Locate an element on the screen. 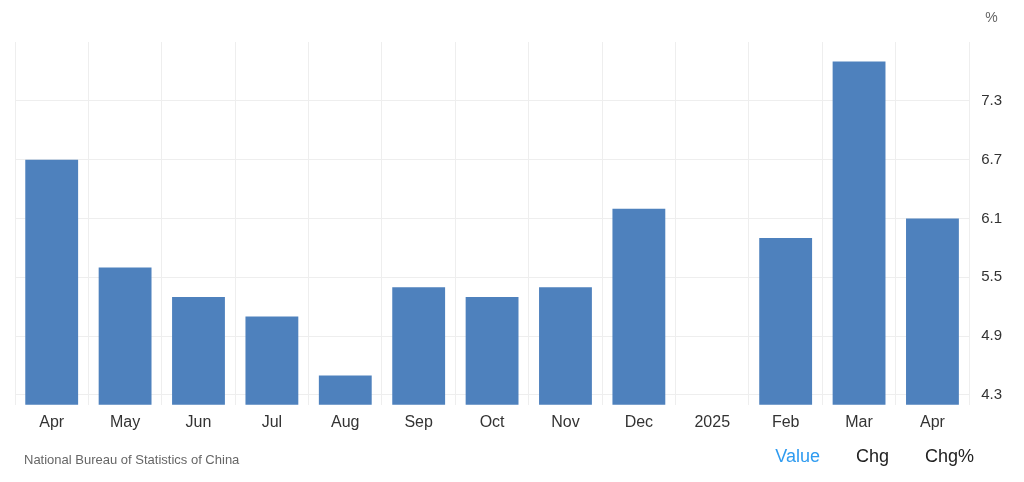 The width and height of the screenshot is (1024, 482). text: Chg is located at coordinates (872, 456).